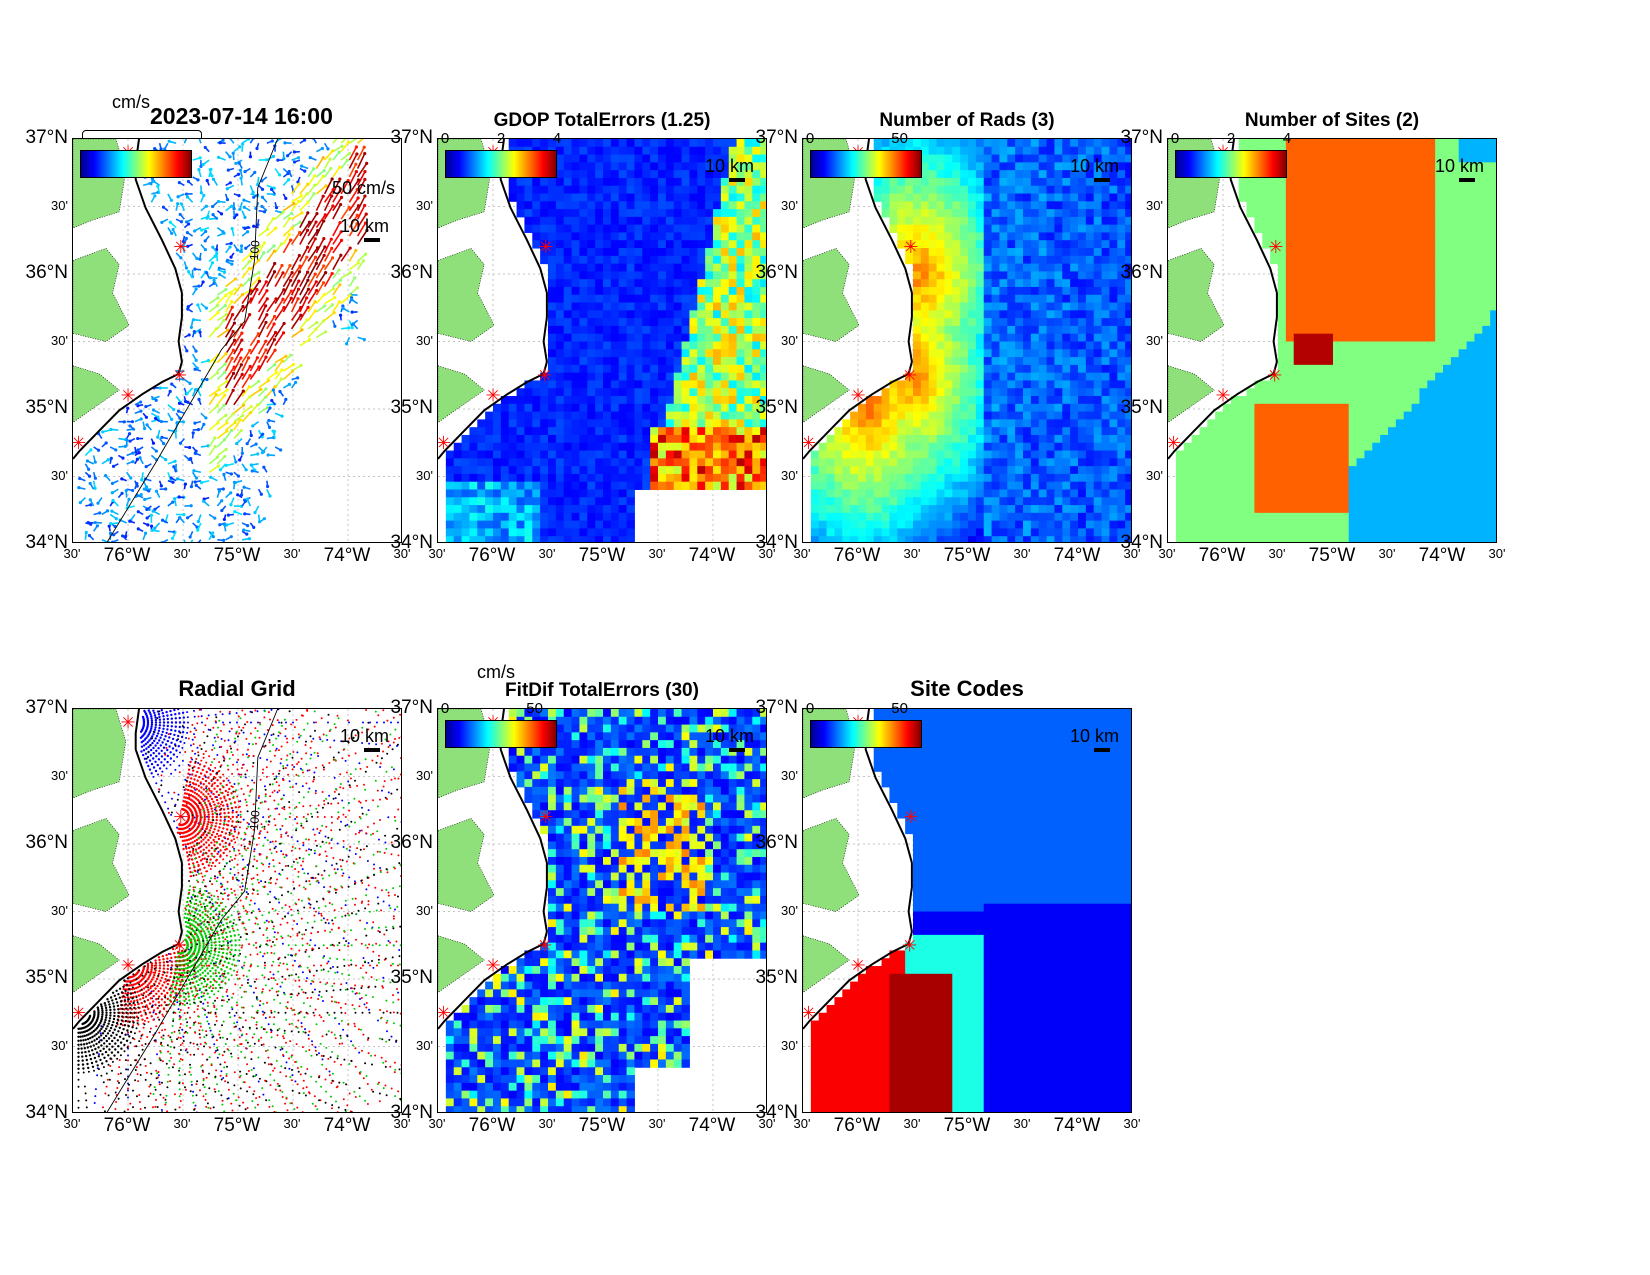 The height and width of the screenshot is (1275, 1650). Describe the element at coordinates (967, 340) in the screenshot. I see `map-panel-p3: ✳✳✳✳✳` at that location.